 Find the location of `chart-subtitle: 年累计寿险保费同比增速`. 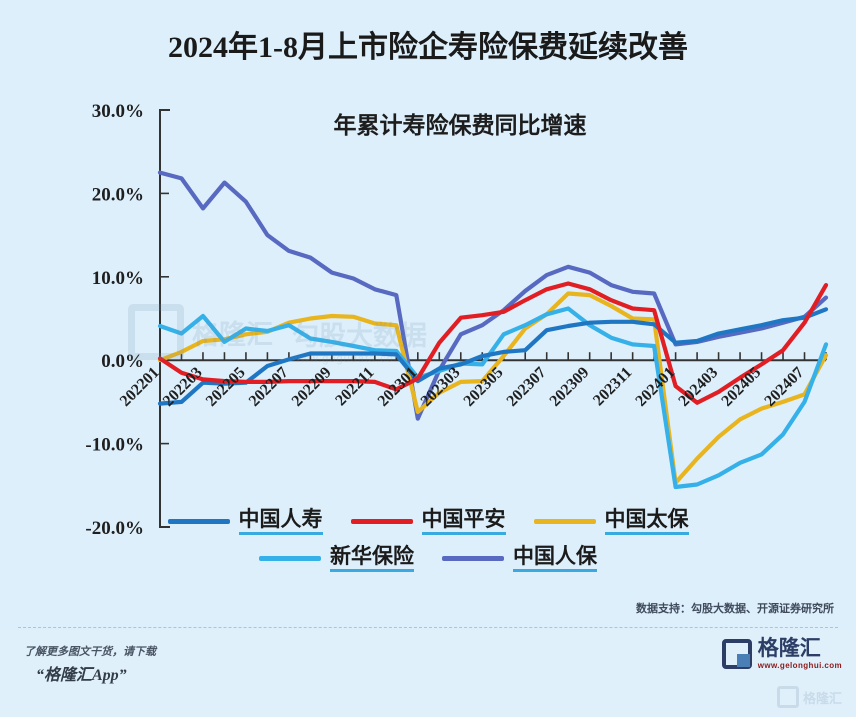

chart-subtitle: 年累计寿险保费同比增速 is located at coordinates (460, 125).